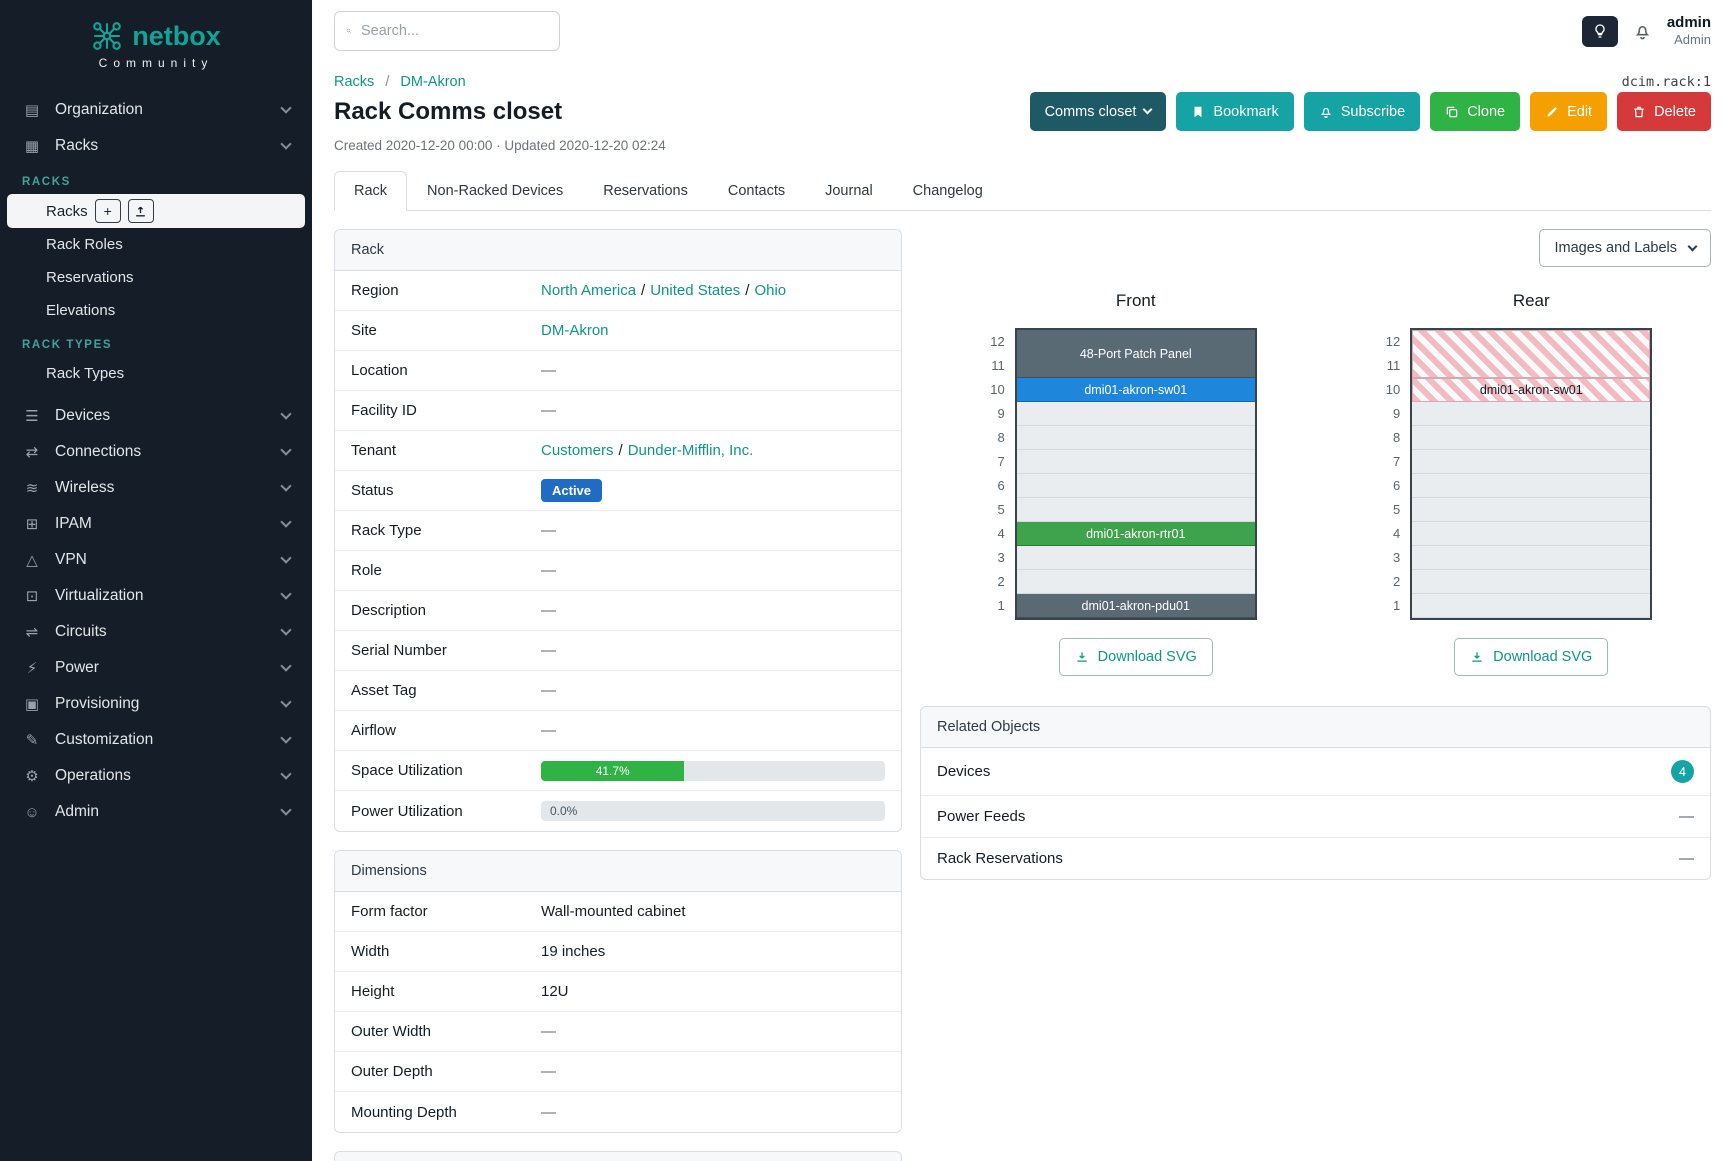 Image resolution: width=1733 pixels, height=1161 pixels. Describe the element at coordinates (107, 211) in the screenshot. I see `add-button: +` at that location.